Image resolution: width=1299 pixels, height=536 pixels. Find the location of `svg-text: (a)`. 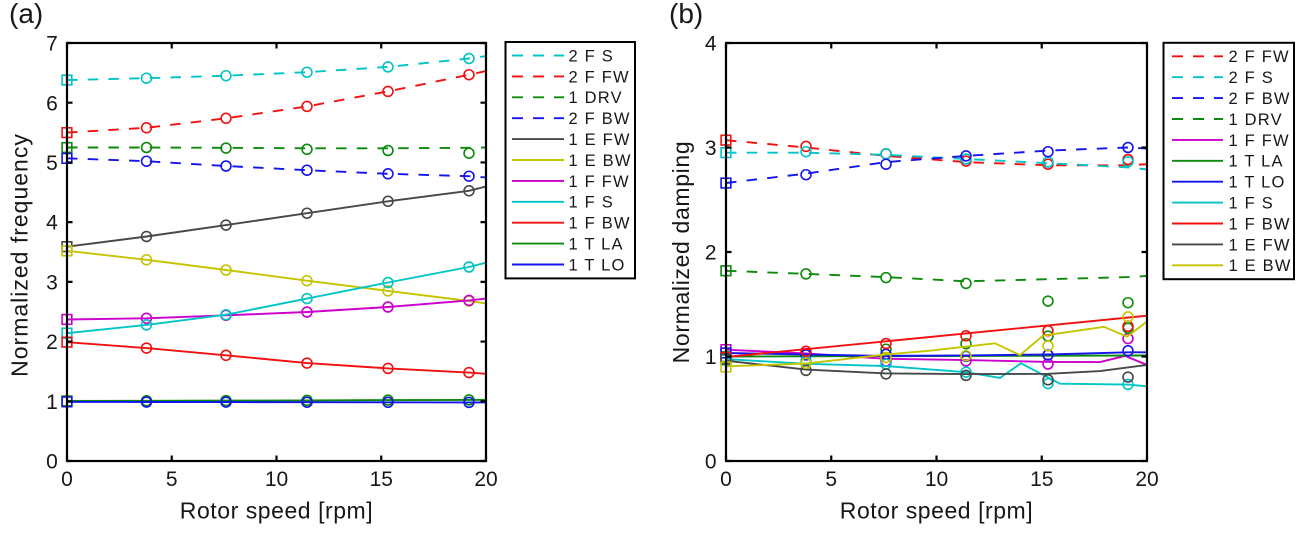

svg-text: (a) is located at coordinates (26, 14).